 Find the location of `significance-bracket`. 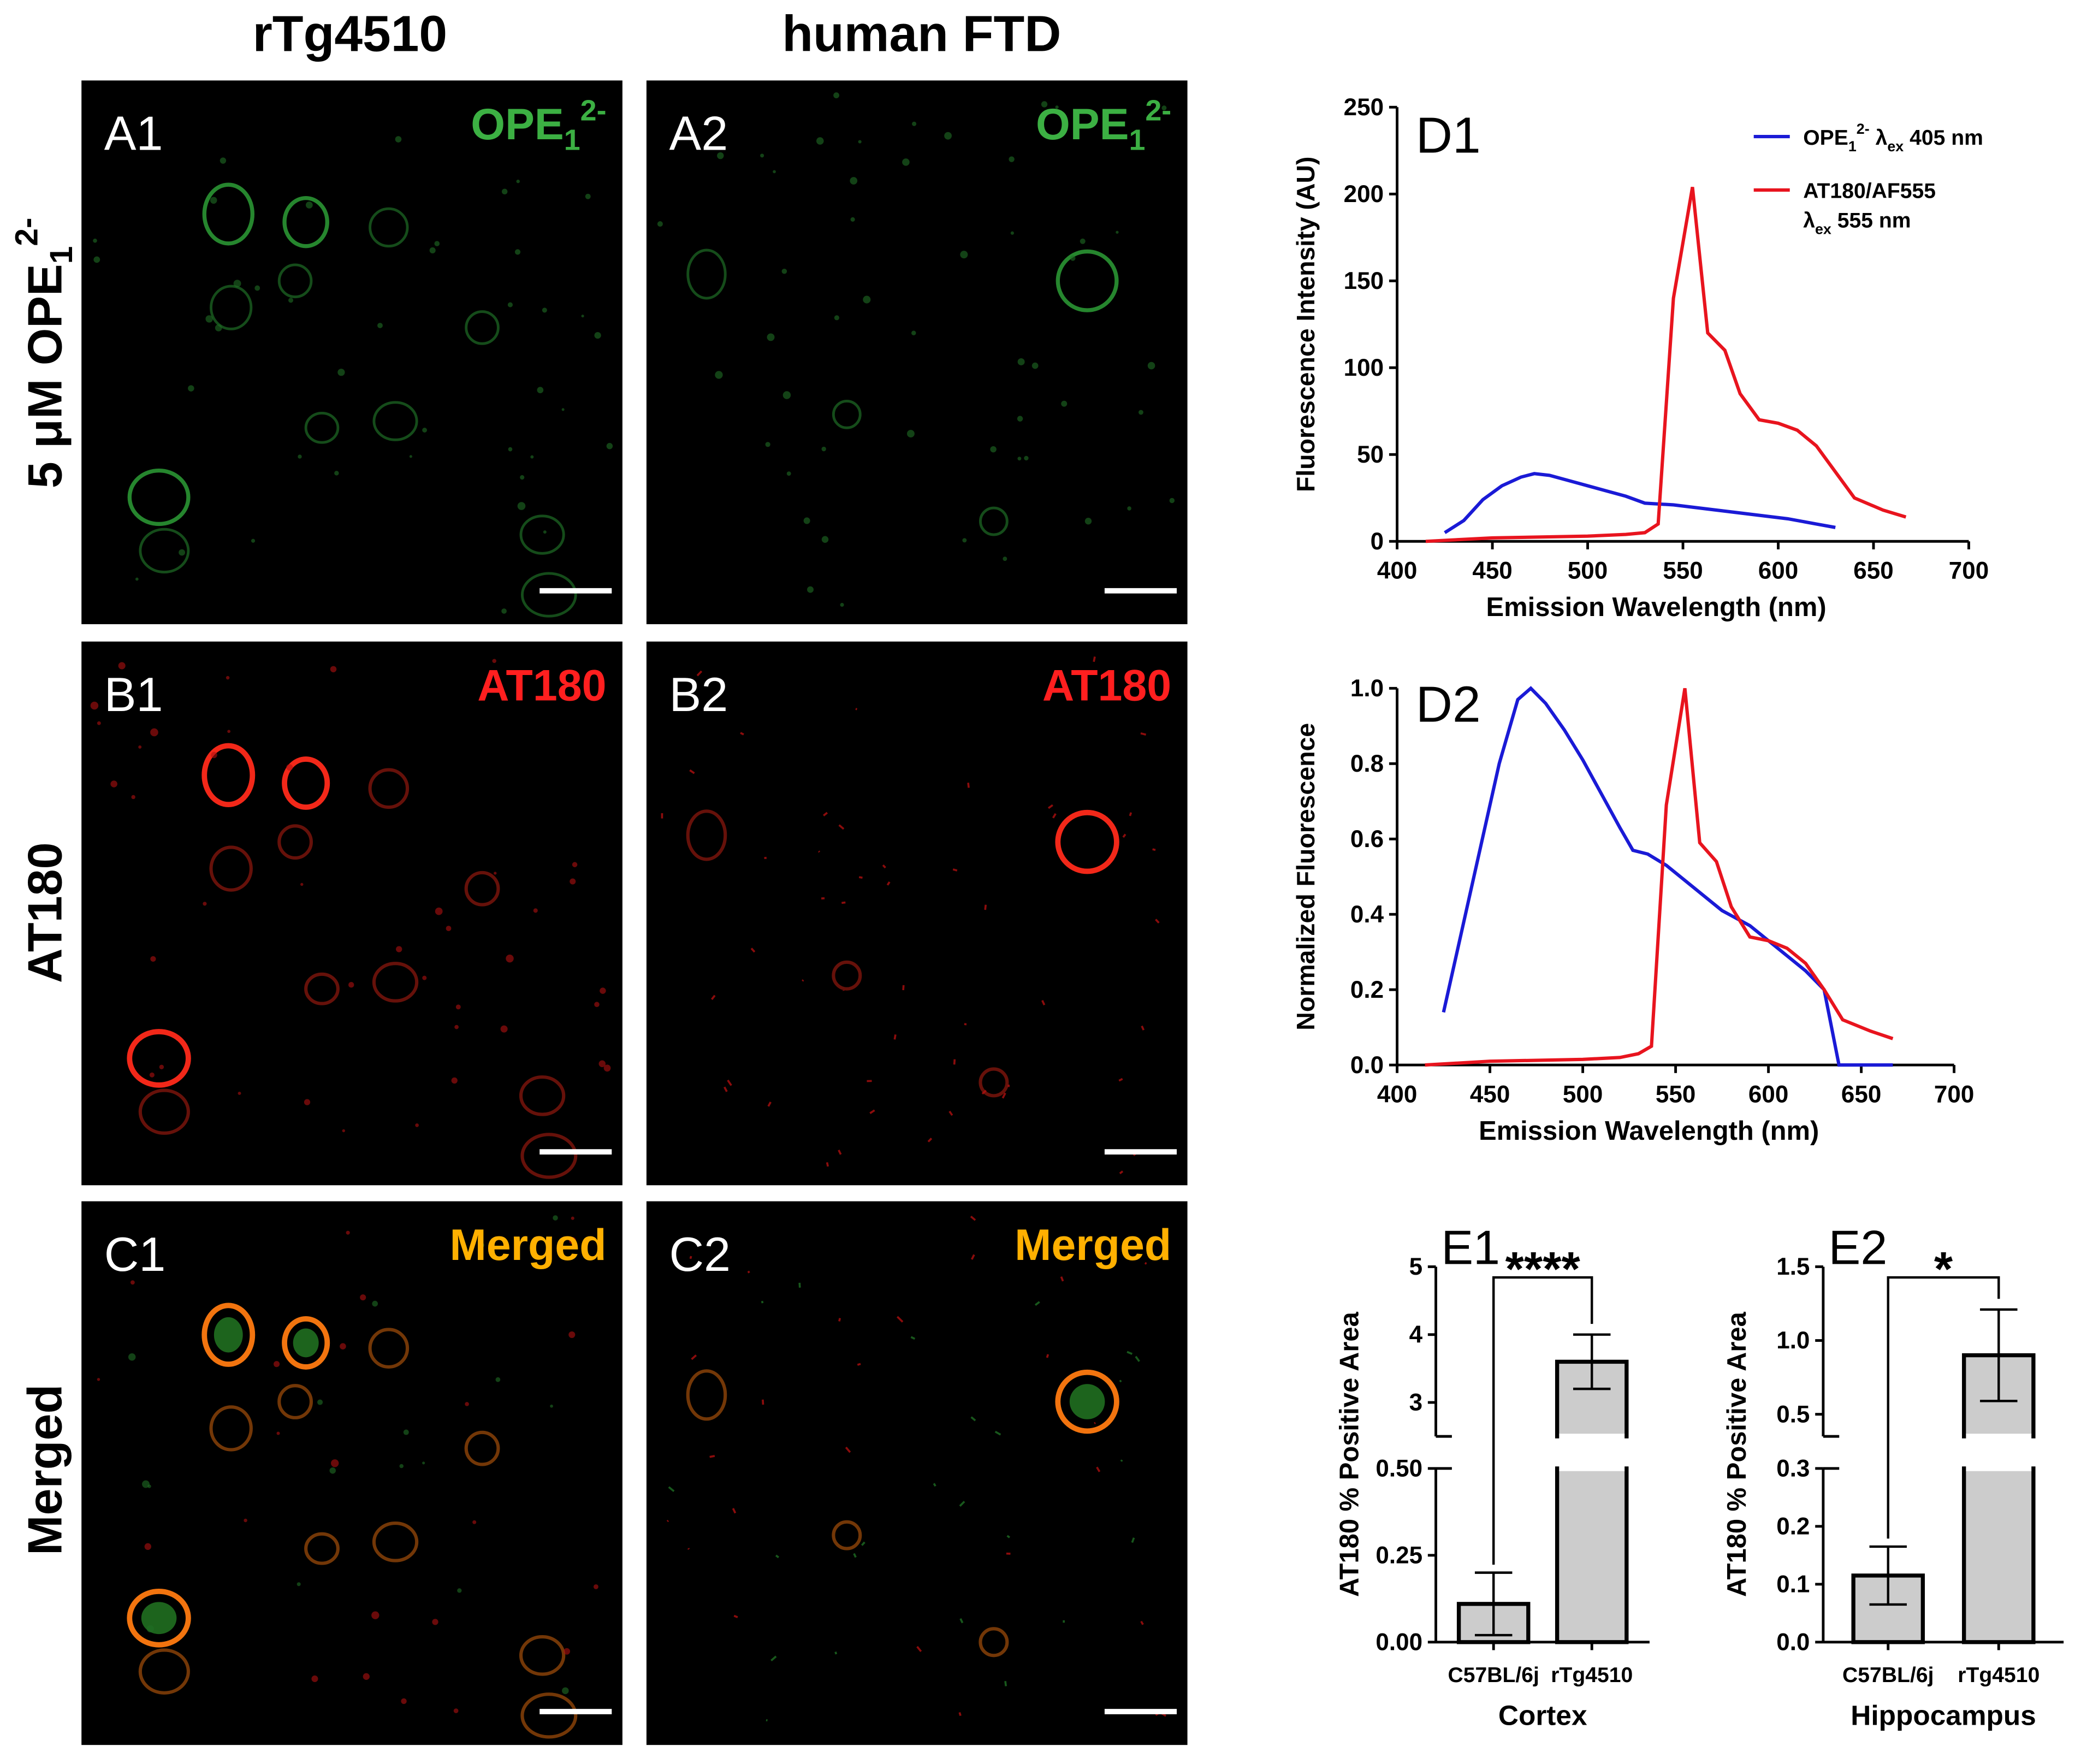

significance-bracket is located at coordinates (1543, 1420).